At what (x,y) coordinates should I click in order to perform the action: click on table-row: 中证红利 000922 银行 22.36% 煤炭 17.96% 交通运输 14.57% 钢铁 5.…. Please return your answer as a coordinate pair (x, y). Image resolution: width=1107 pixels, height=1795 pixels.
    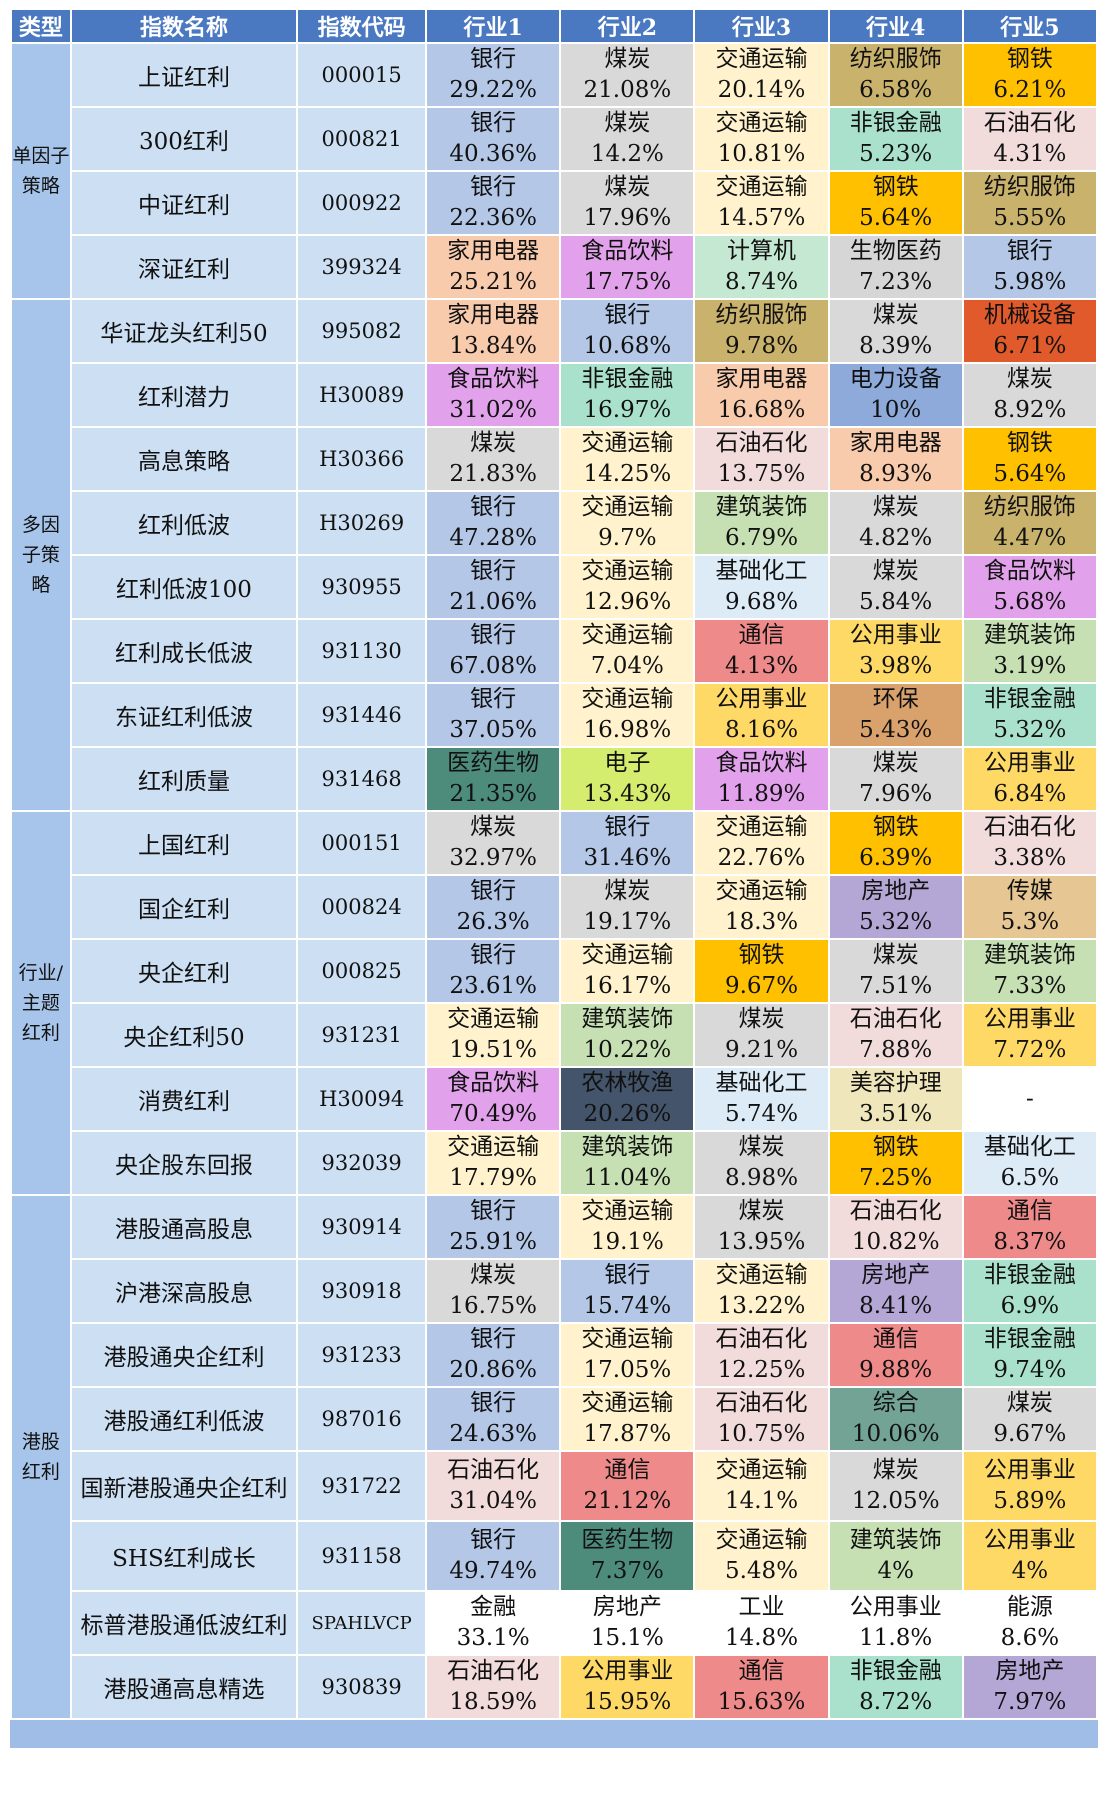
    Looking at the image, I should click on (555, 203).